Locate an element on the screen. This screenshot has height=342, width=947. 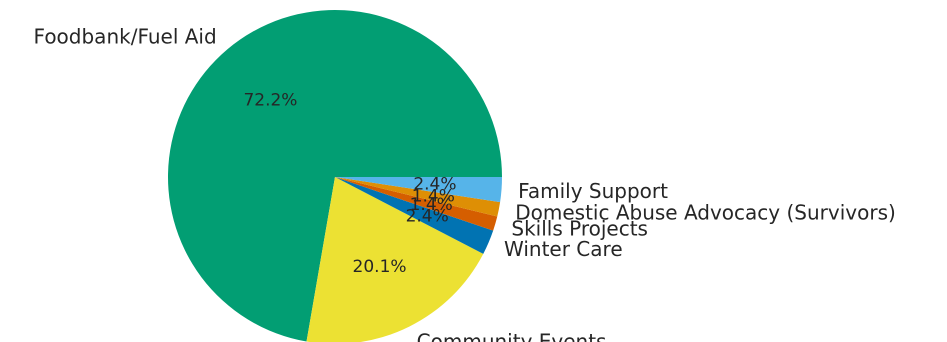
category-label-community-events: Community Events is located at coordinates (512, 336).